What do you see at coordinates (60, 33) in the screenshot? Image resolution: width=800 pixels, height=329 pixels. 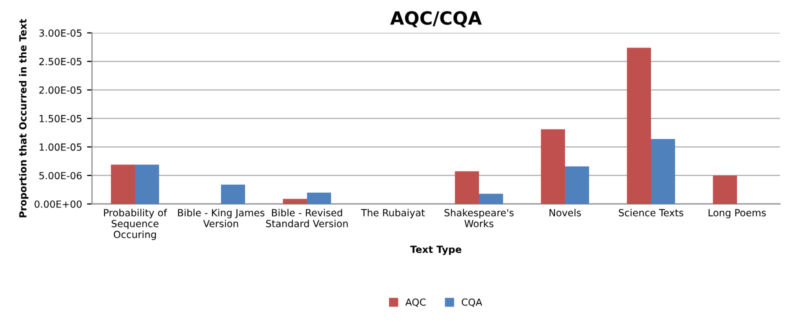 I see `y-tick-label: 3.00E-05` at bounding box center [60, 33].